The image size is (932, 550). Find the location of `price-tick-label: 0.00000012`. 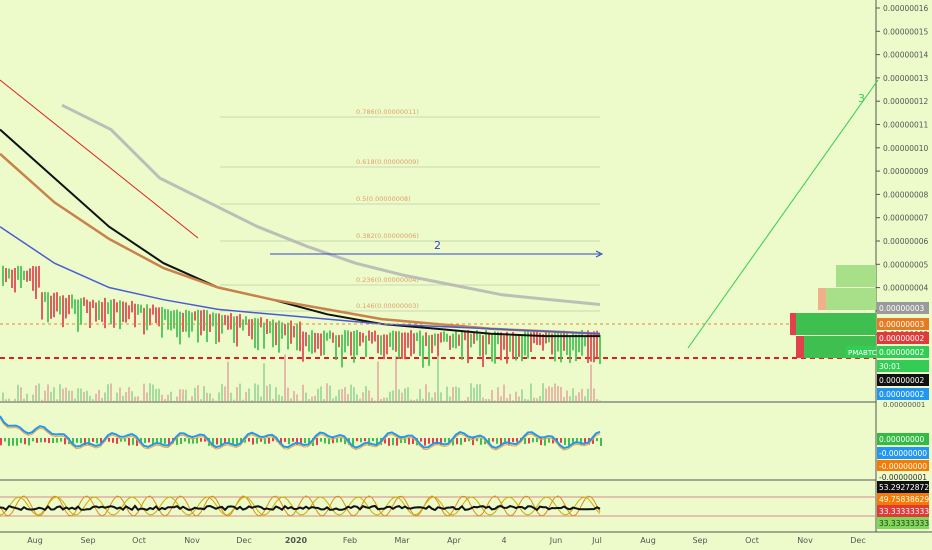

price-tick-label: 0.00000012 is located at coordinates (906, 101).